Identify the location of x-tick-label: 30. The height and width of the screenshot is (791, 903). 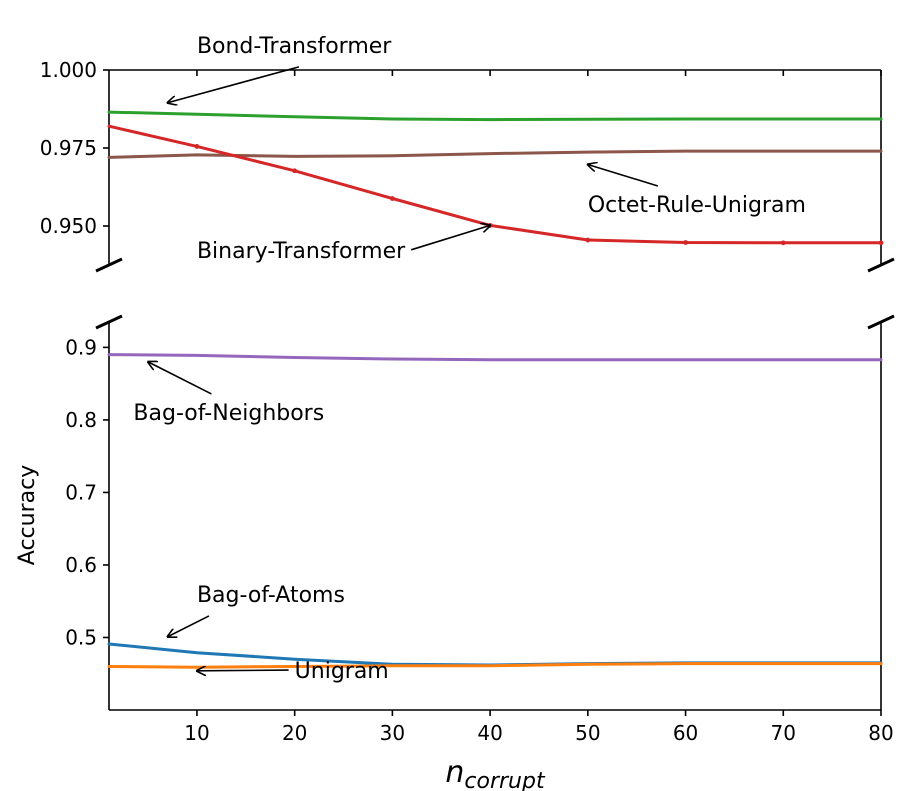
(392, 733).